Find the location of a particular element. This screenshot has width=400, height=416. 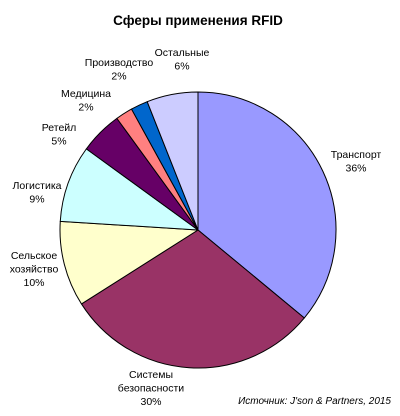

slice-label-agriculture: Сельское хозяйство 10% is located at coordinates (34, 269).